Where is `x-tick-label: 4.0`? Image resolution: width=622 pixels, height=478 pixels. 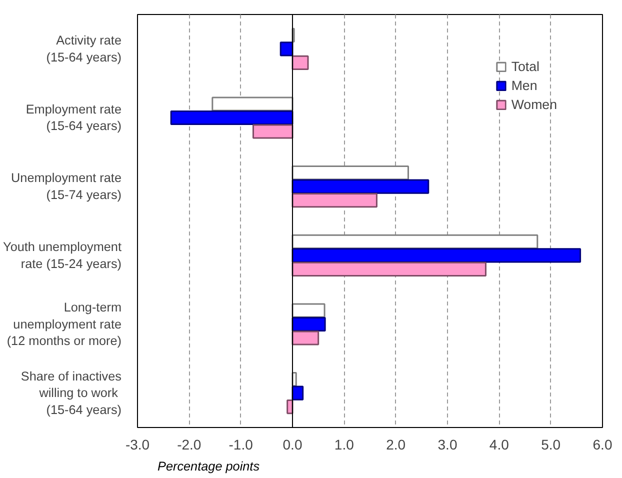
x-tick-label: 4.0 is located at coordinates (499, 444).